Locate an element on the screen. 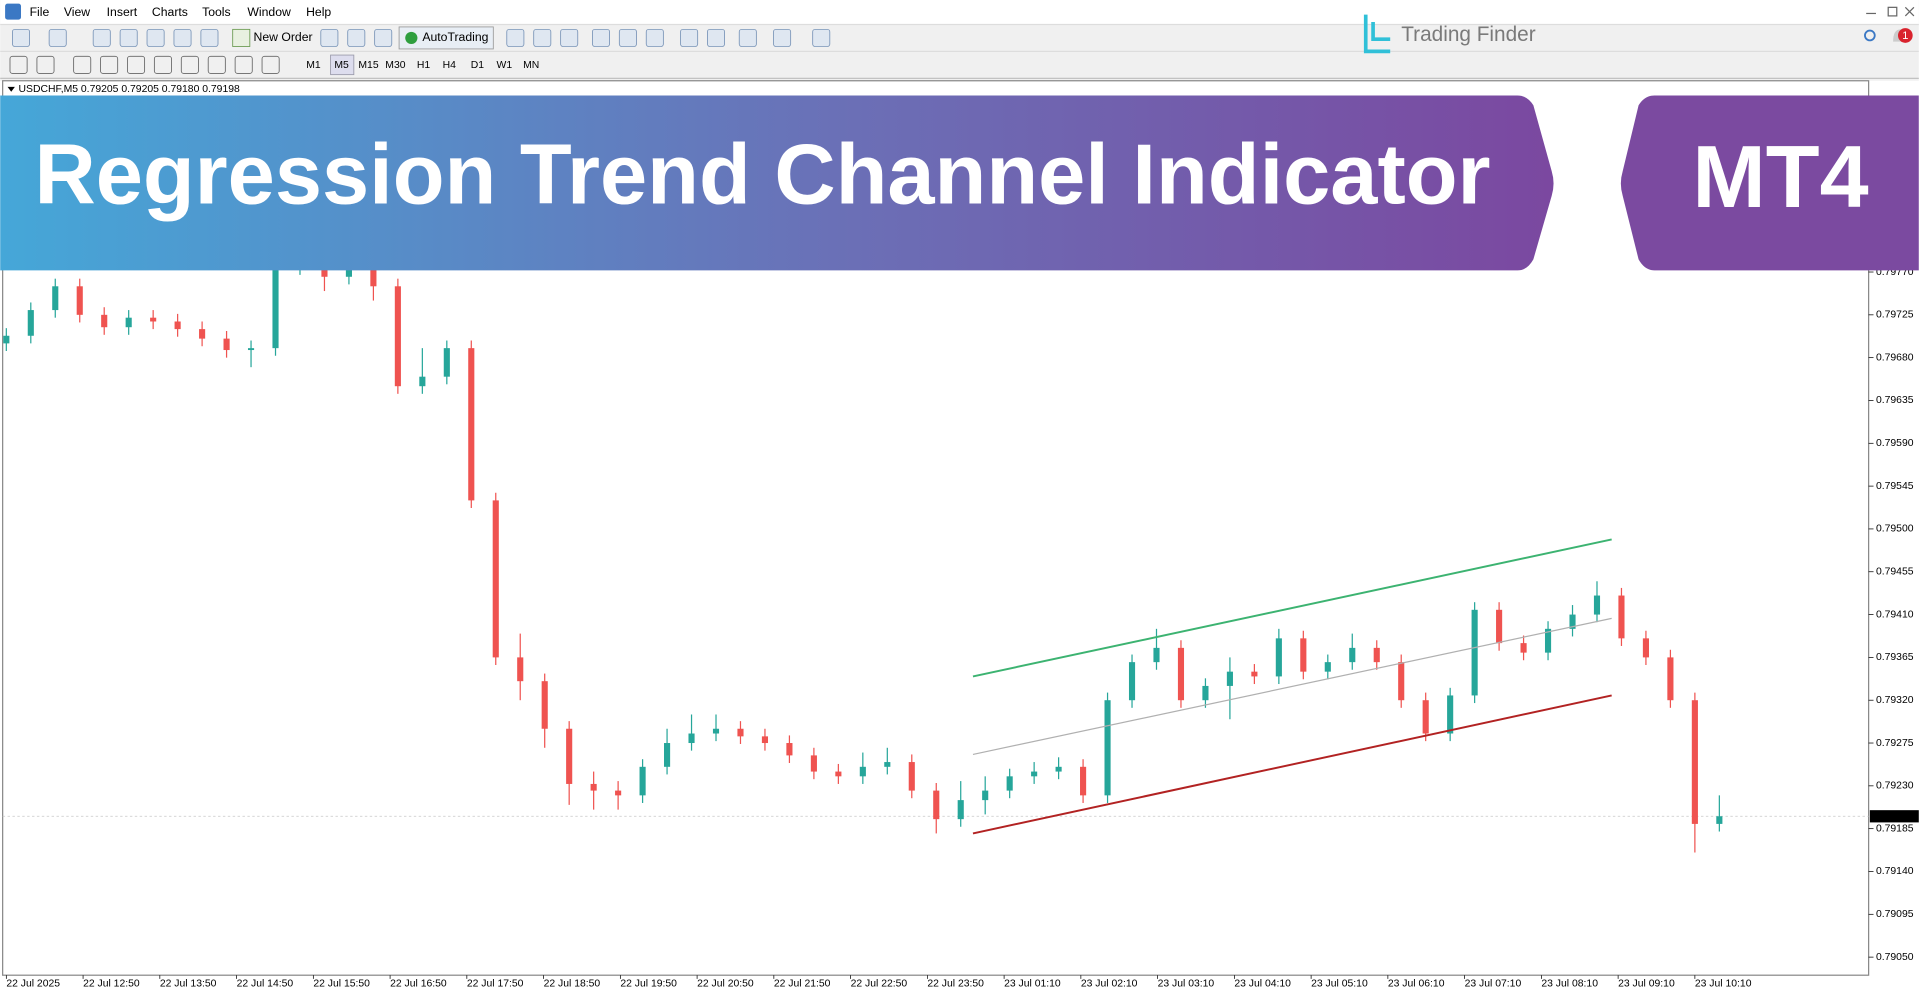 The height and width of the screenshot is (996, 1919). x-tick-label: 23 Jul 03:10 is located at coordinates (1186, 984).